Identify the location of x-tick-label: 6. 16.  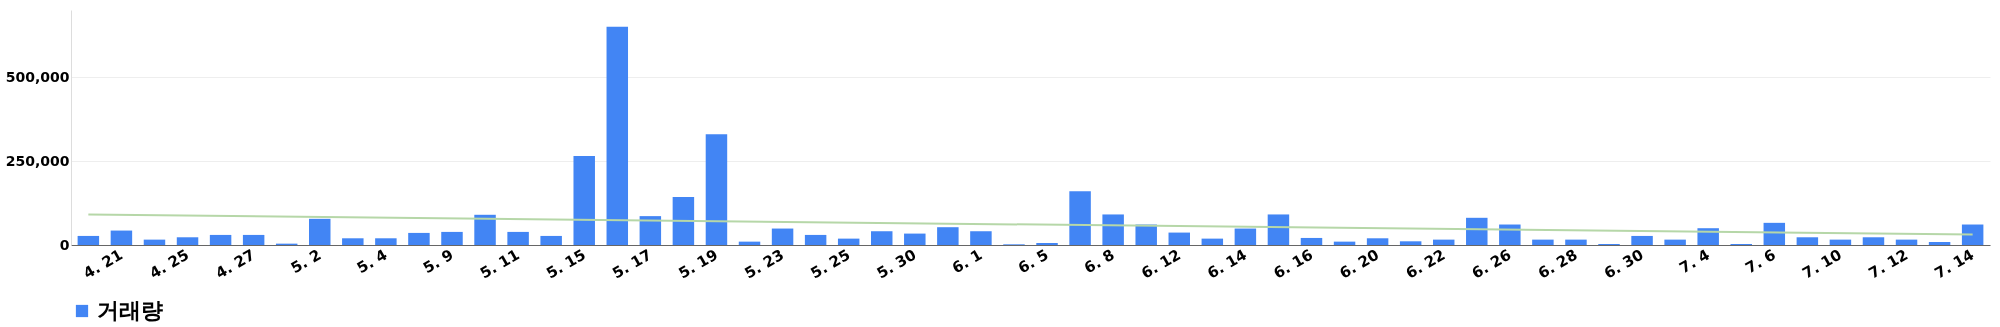
(1293, 264).